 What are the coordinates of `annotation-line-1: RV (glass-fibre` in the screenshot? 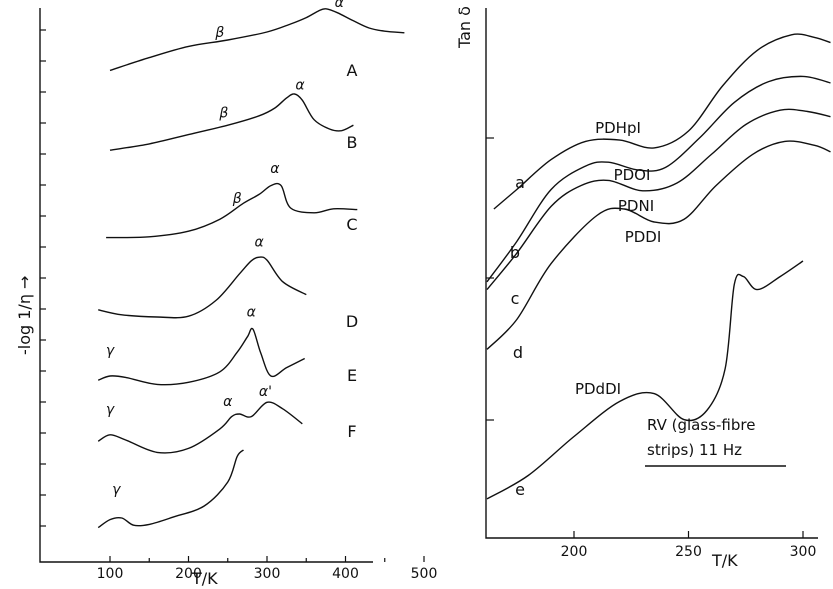 It's located at (701, 425).